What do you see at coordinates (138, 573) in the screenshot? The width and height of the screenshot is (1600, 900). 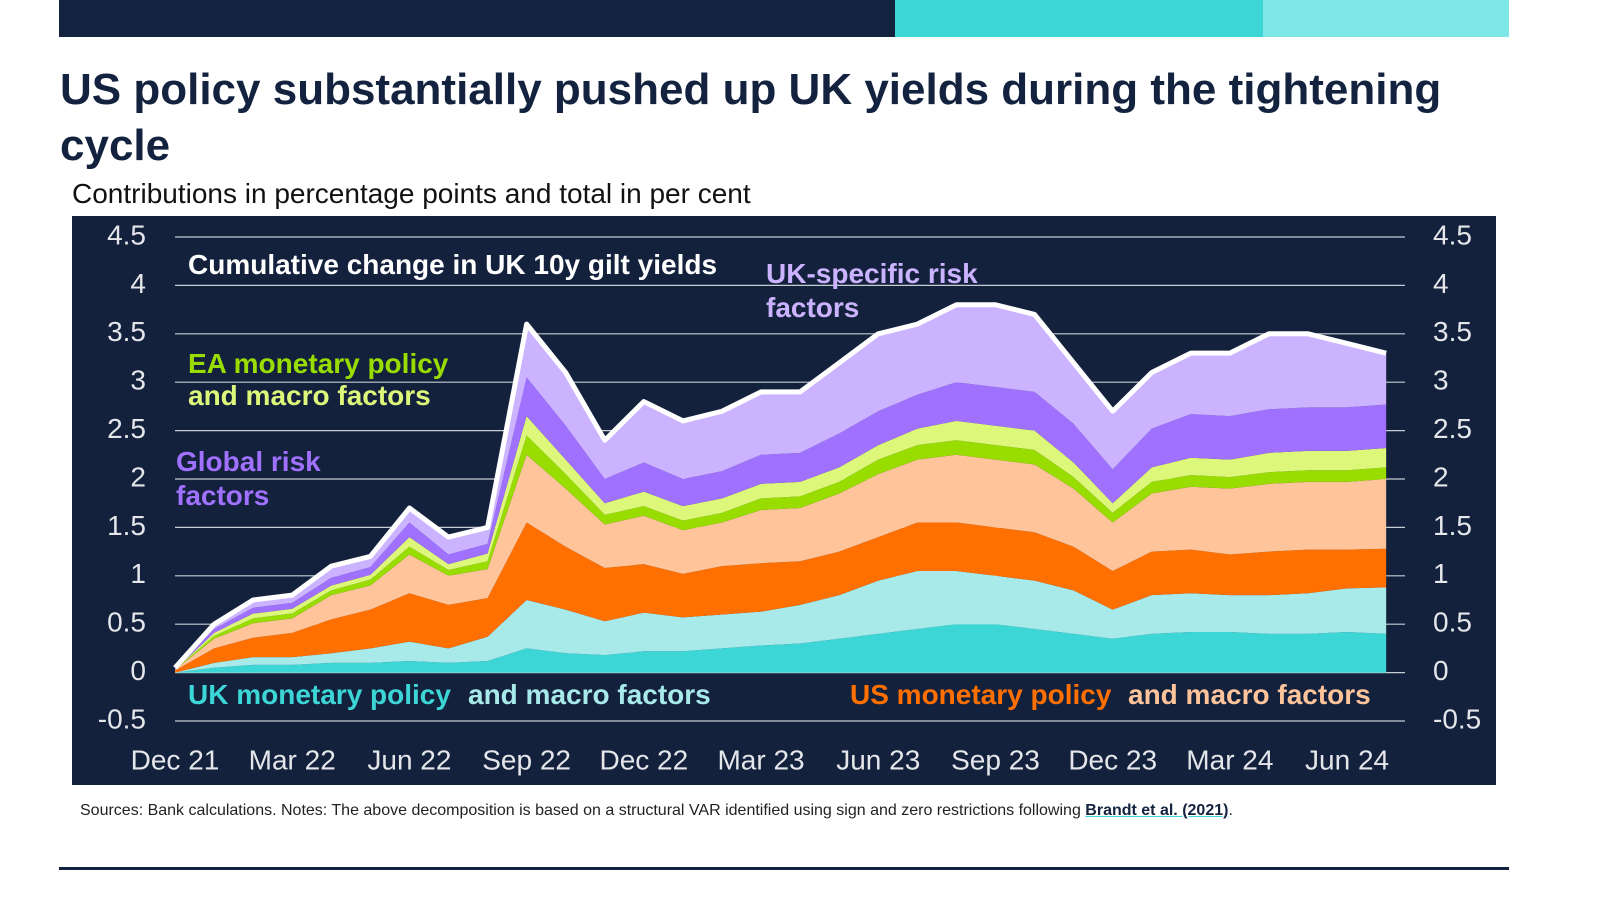 I see `y-tick-label: 1` at bounding box center [138, 573].